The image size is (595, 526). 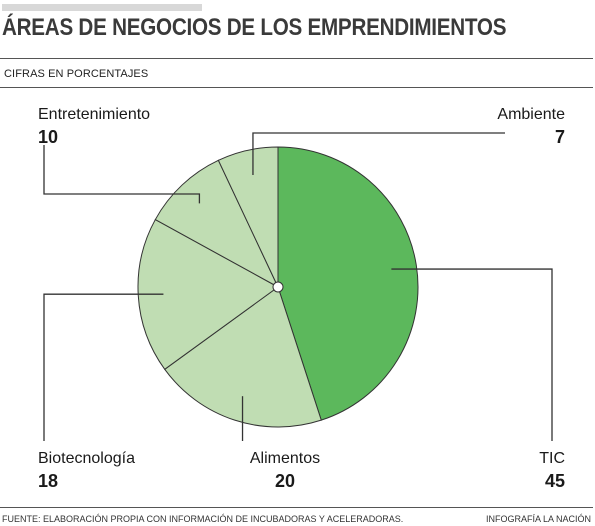 What do you see at coordinates (94, 114) in the screenshot?
I see `slice-label-entretenimiento: Entretenimiento` at bounding box center [94, 114].